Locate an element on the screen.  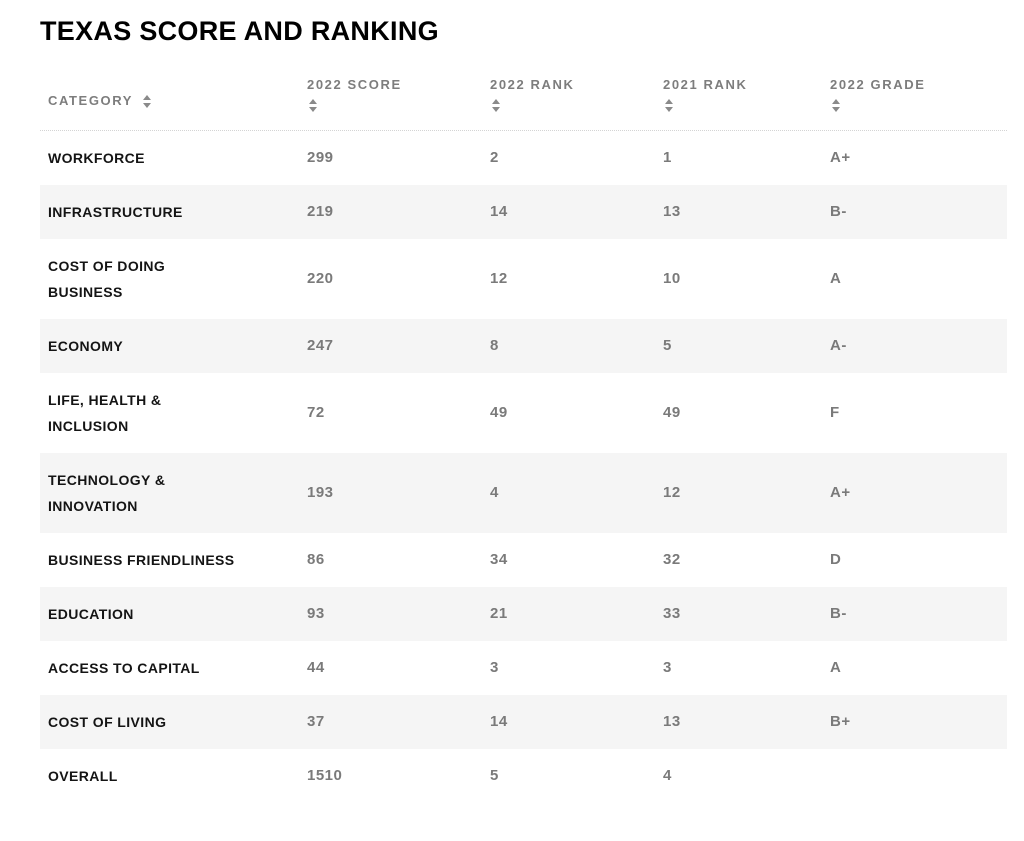
page-title: TEXAS SCORE AND RANKING is located at coordinates (239, 31).